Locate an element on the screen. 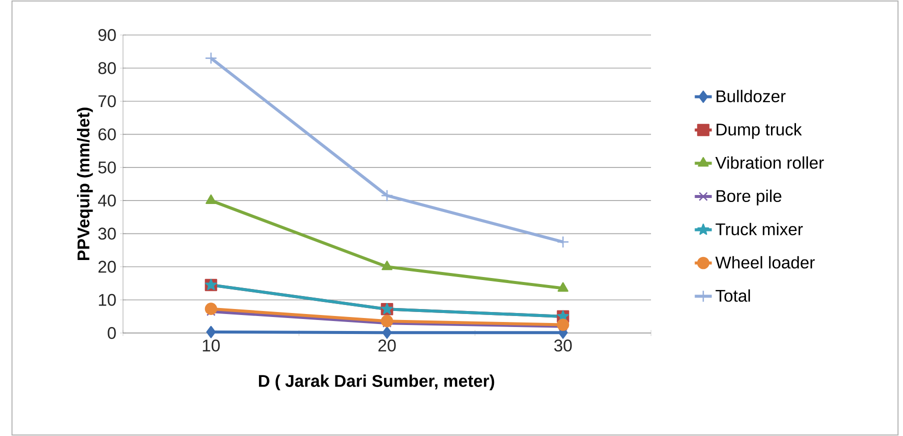 The width and height of the screenshot is (903, 436). y-tick-label: 60 is located at coordinates (107, 134).